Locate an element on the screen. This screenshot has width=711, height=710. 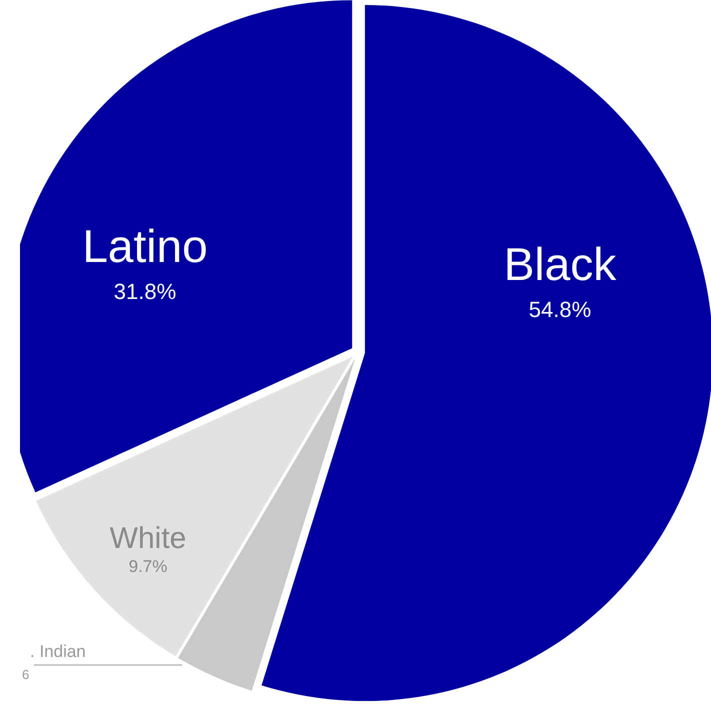
slice-label: Black is located at coordinates (561, 264).